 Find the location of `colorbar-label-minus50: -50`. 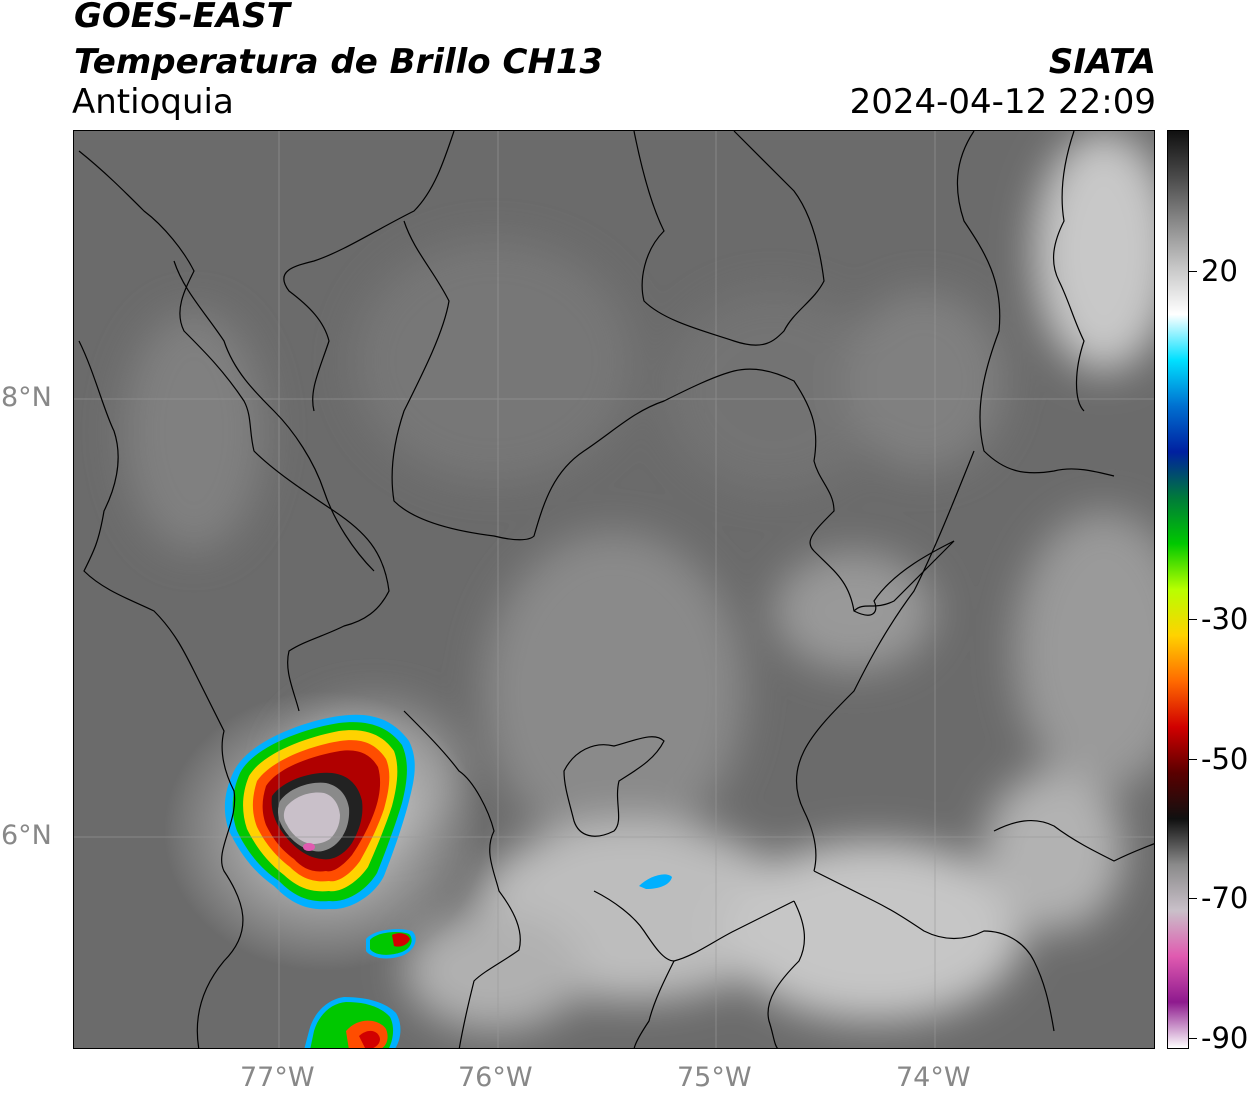

colorbar-label-minus50: -50 is located at coordinates (1225, 759).